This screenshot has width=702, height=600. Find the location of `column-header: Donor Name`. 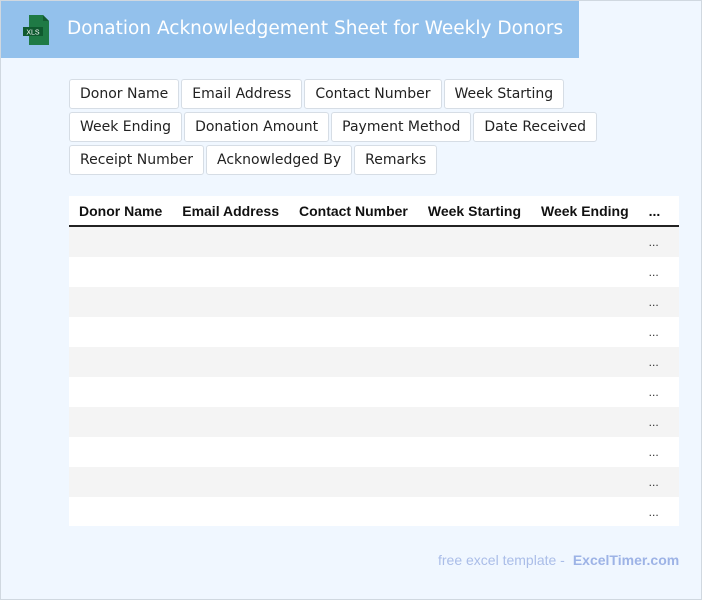

column-header: Donor Name is located at coordinates (121, 211).